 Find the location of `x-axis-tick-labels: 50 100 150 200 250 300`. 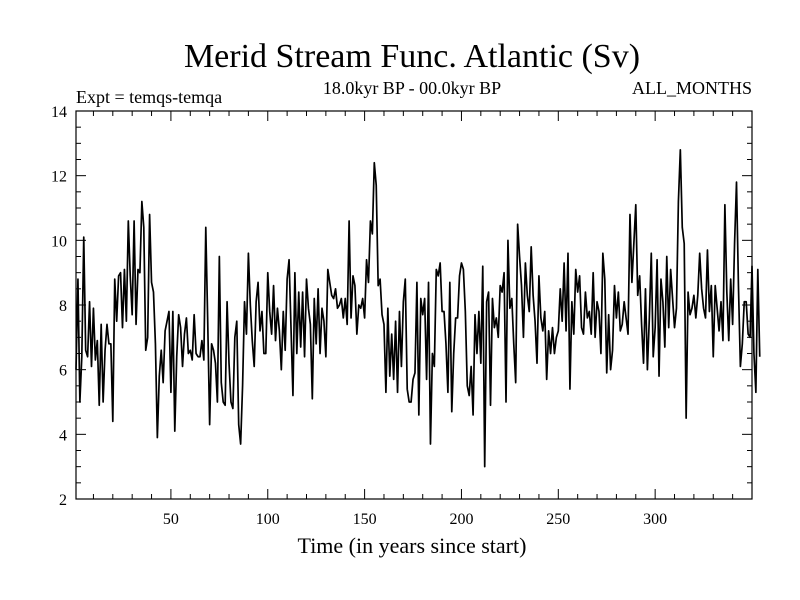

x-axis-tick-labels: 50 100 150 200 250 300 is located at coordinates (415, 519).